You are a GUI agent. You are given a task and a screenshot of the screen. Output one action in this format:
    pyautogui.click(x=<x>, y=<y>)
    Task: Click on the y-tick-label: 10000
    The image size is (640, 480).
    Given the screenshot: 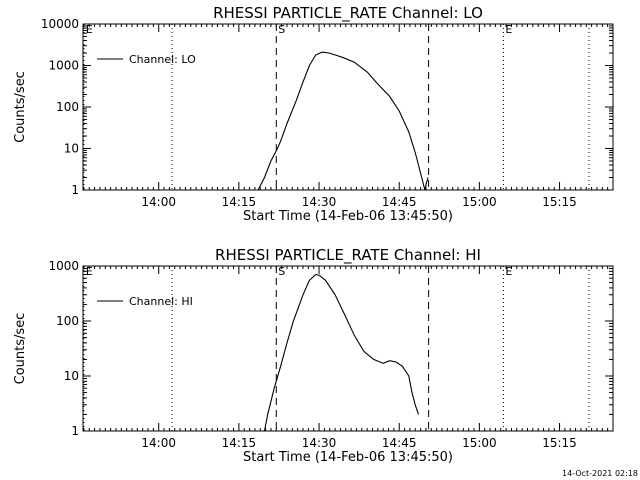 What is the action you would take?
    pyautogui.click(x=60, y=24)
    